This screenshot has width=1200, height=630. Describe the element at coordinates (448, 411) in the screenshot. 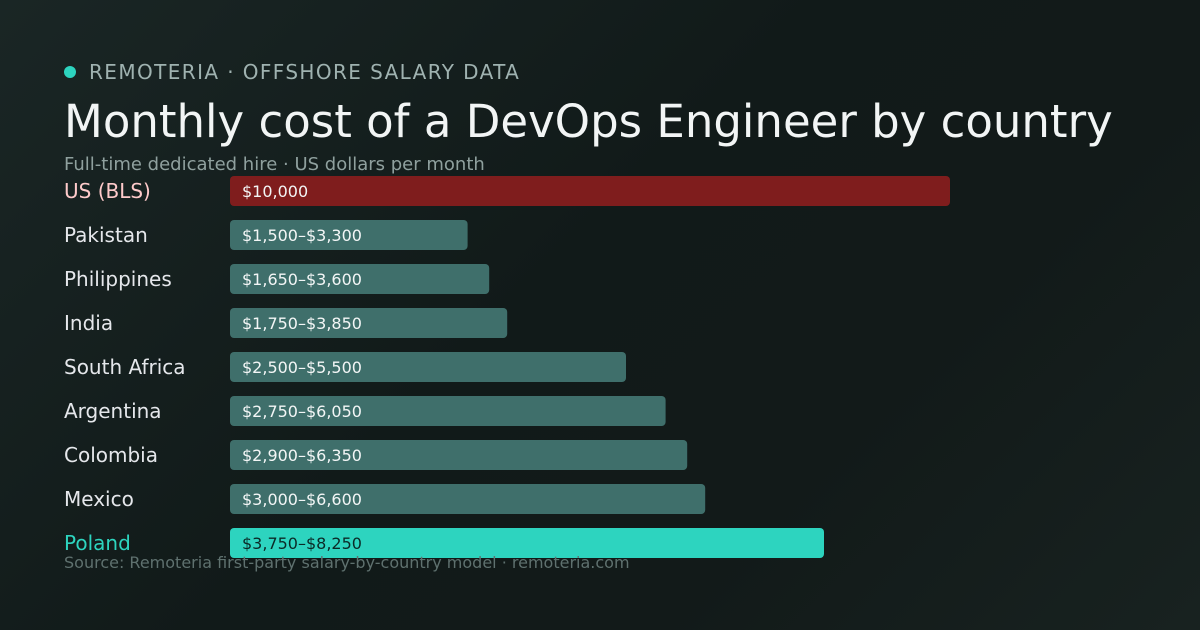

I see `bar-argentina` at that location.